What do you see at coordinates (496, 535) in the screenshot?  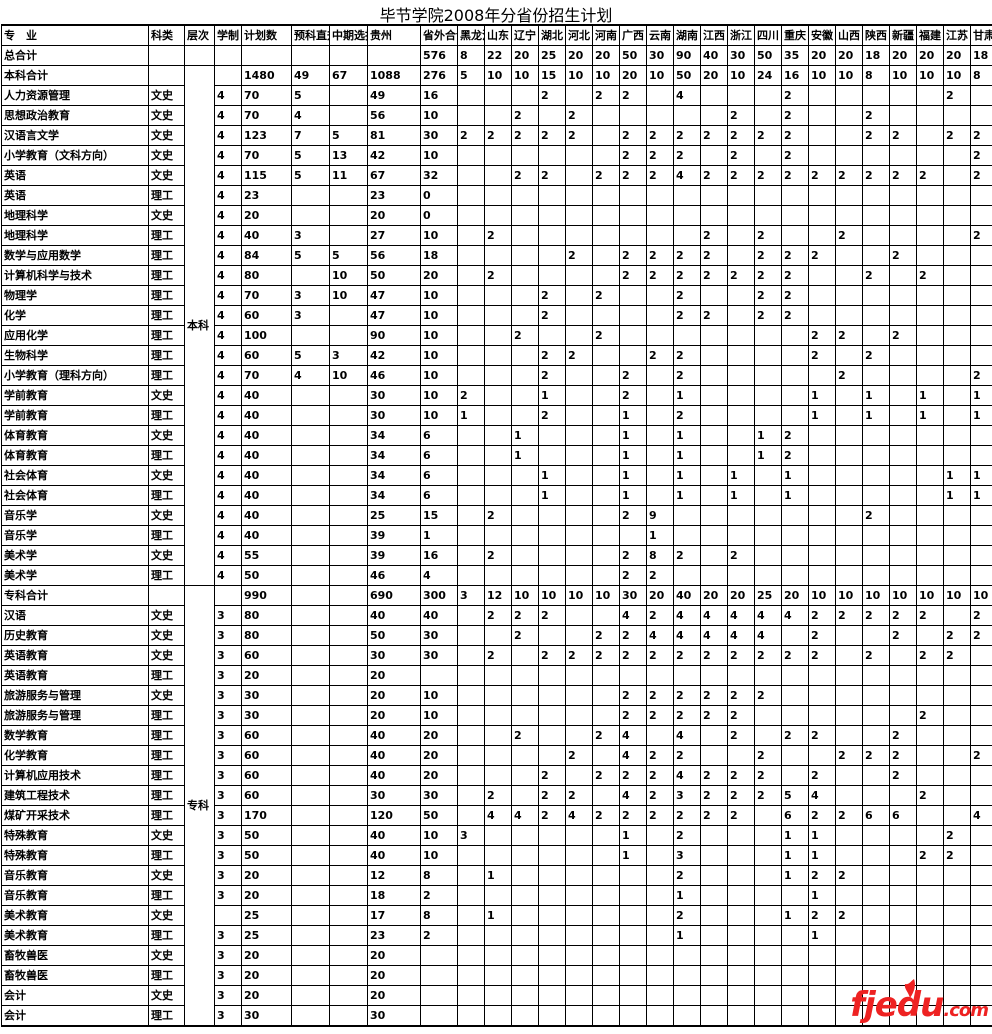 I see `table-row: 音乐学 理工 4 40 39 1 1` at bounding box center [496, 535].